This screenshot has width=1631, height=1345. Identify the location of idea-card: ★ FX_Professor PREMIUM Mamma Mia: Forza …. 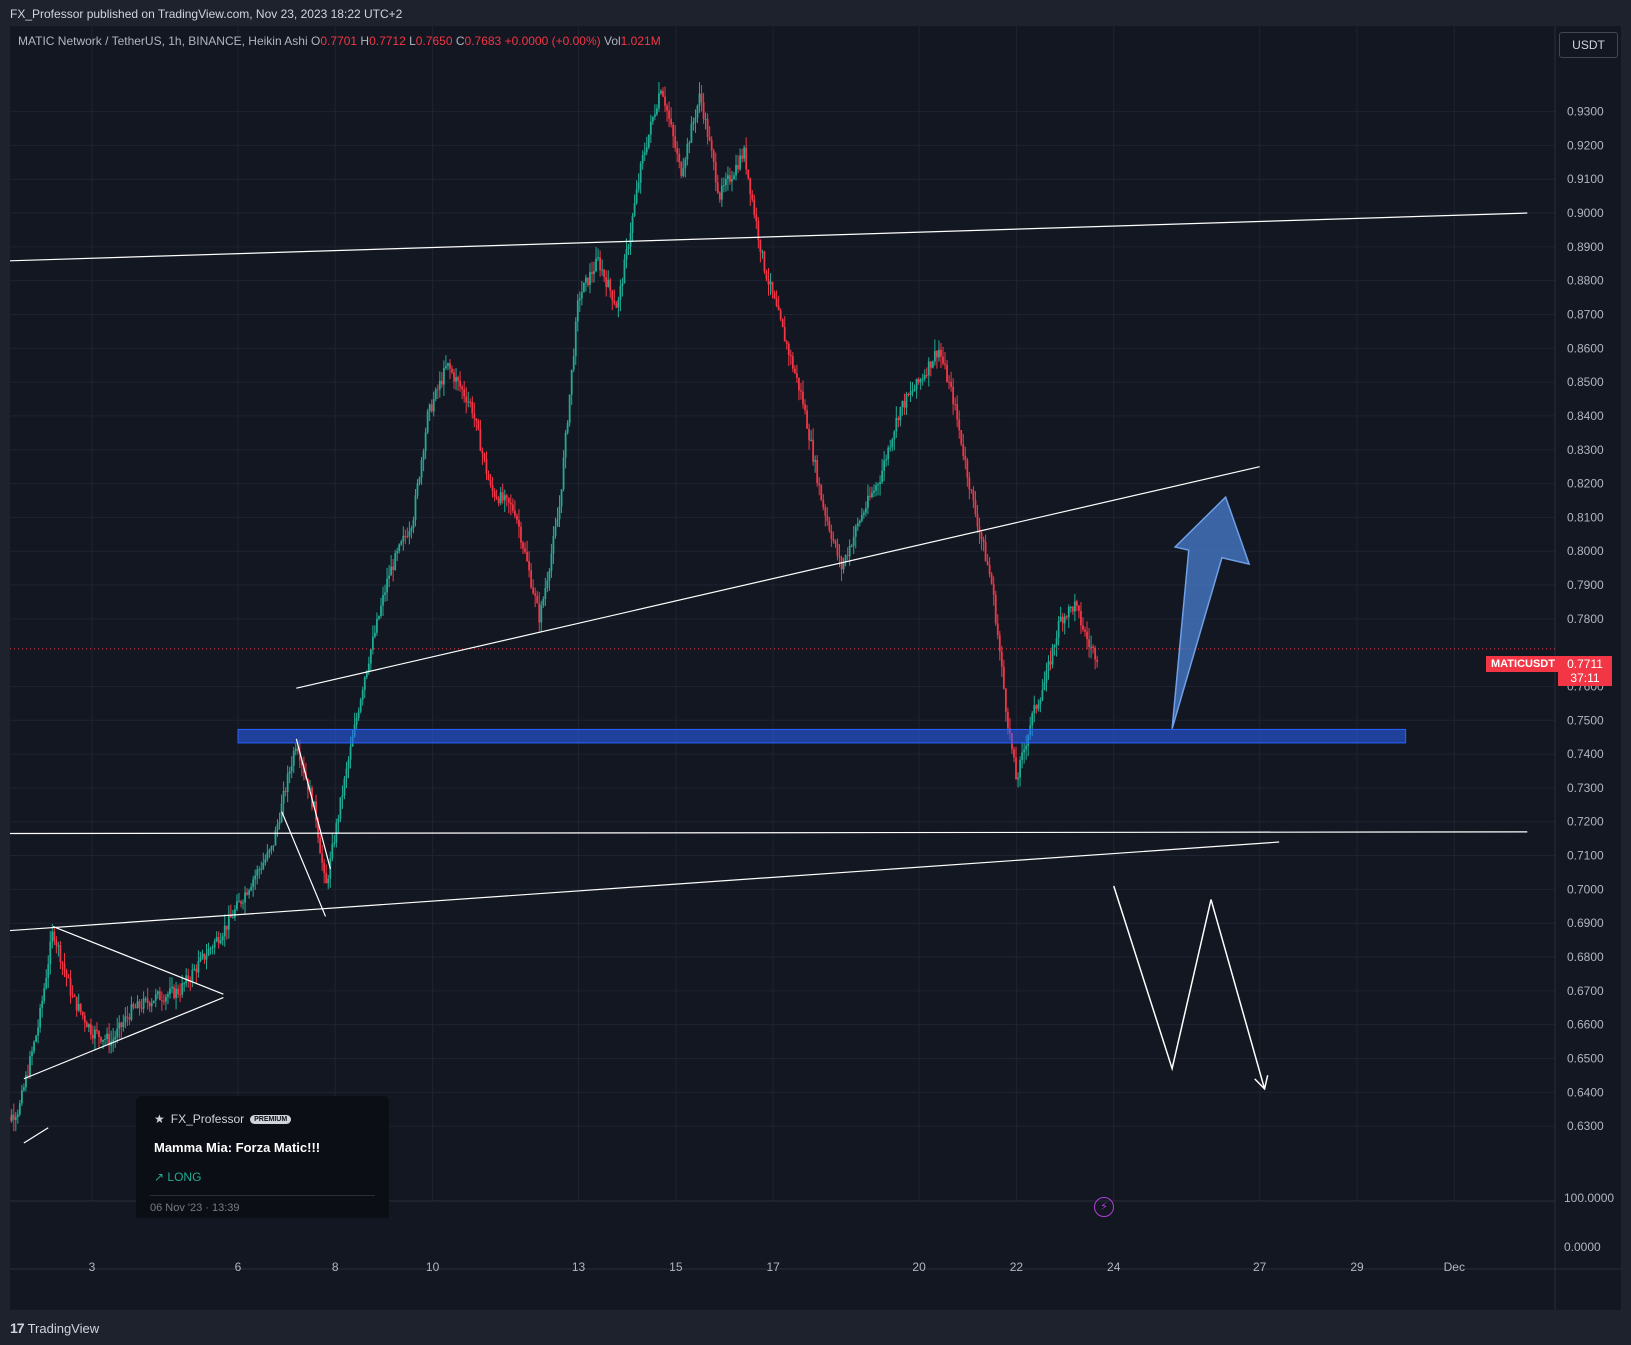
(262, 1157).